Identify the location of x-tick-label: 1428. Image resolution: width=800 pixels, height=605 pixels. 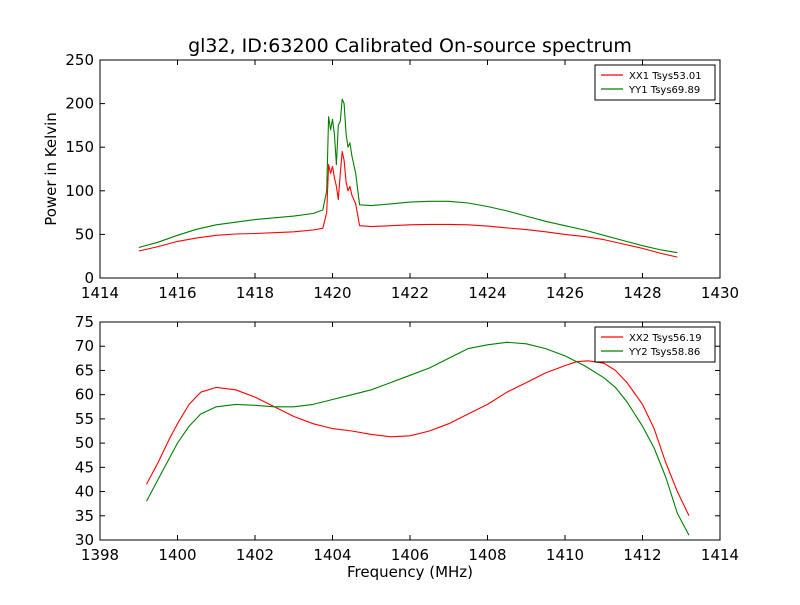
(642, 293).